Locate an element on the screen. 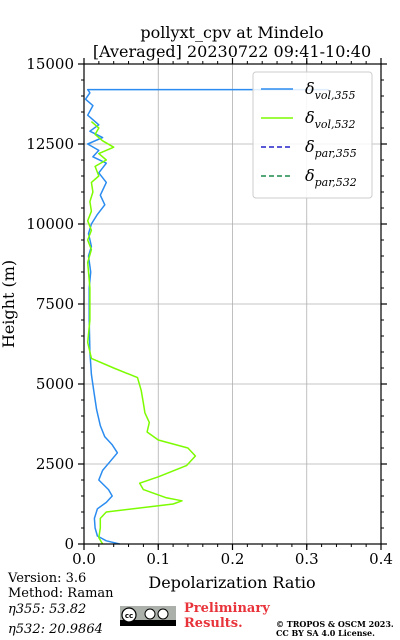  x-tick-label: 0.2 is located at coordinates (233, 559).